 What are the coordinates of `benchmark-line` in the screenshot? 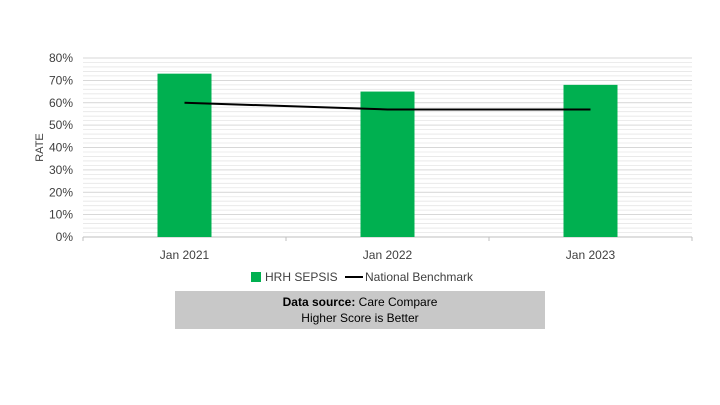 It's located at (387, 106).